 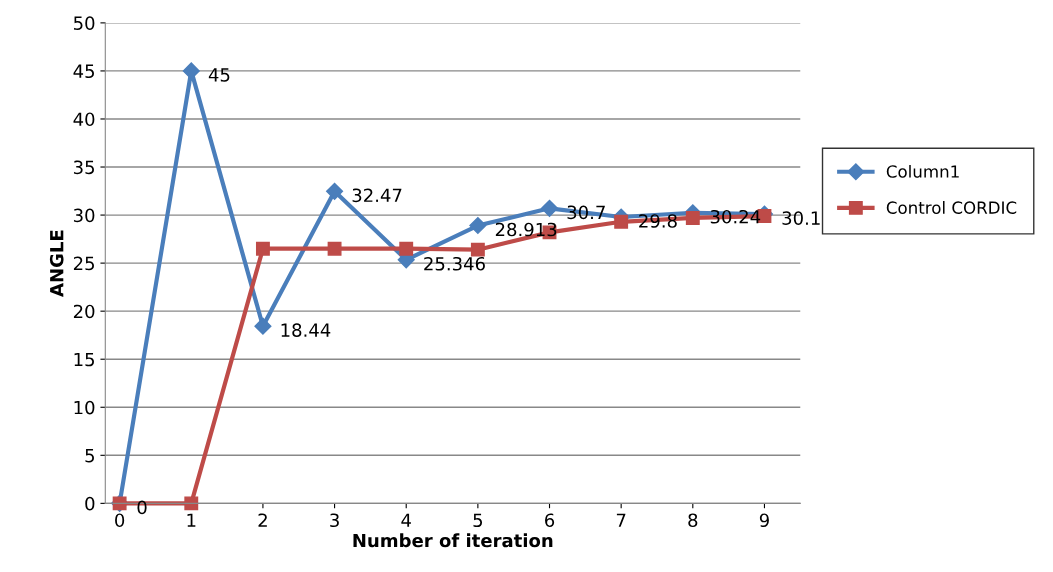 I want to click on x-tick-label: 9, so click(x=764, y=520).